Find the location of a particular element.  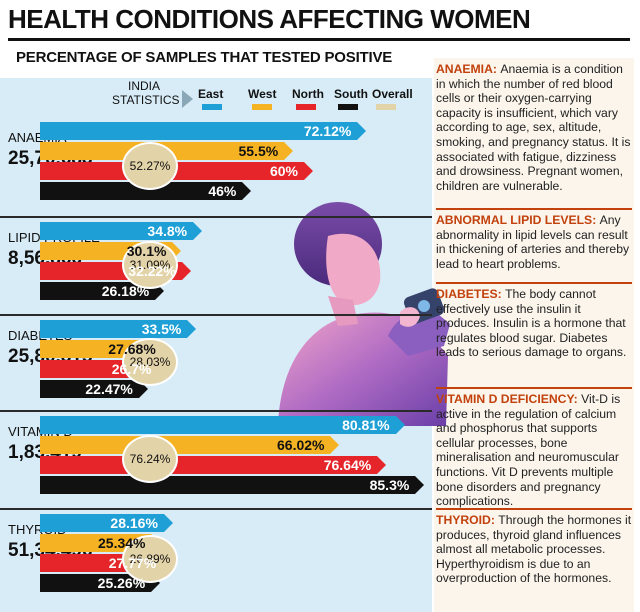

bar-value-label: 32.22% is located at coordinates (152, 271).